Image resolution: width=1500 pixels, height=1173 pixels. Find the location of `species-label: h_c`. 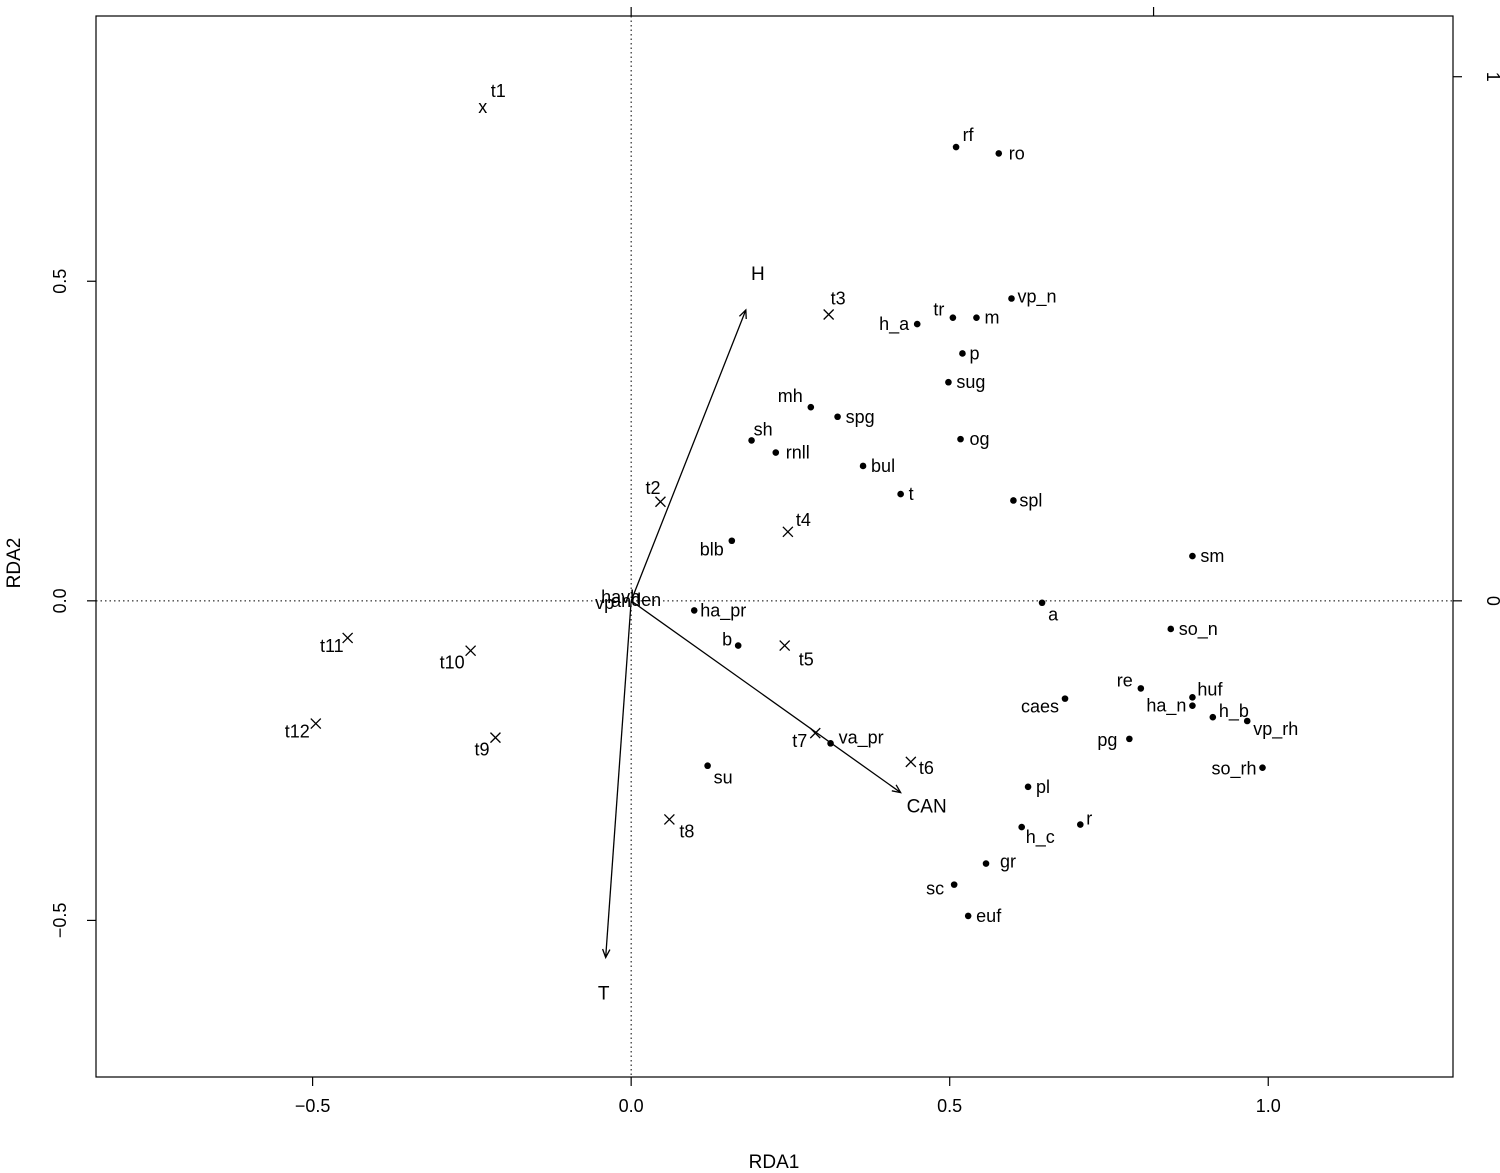

species-label: h_c is located at coordinates (1040, 837).